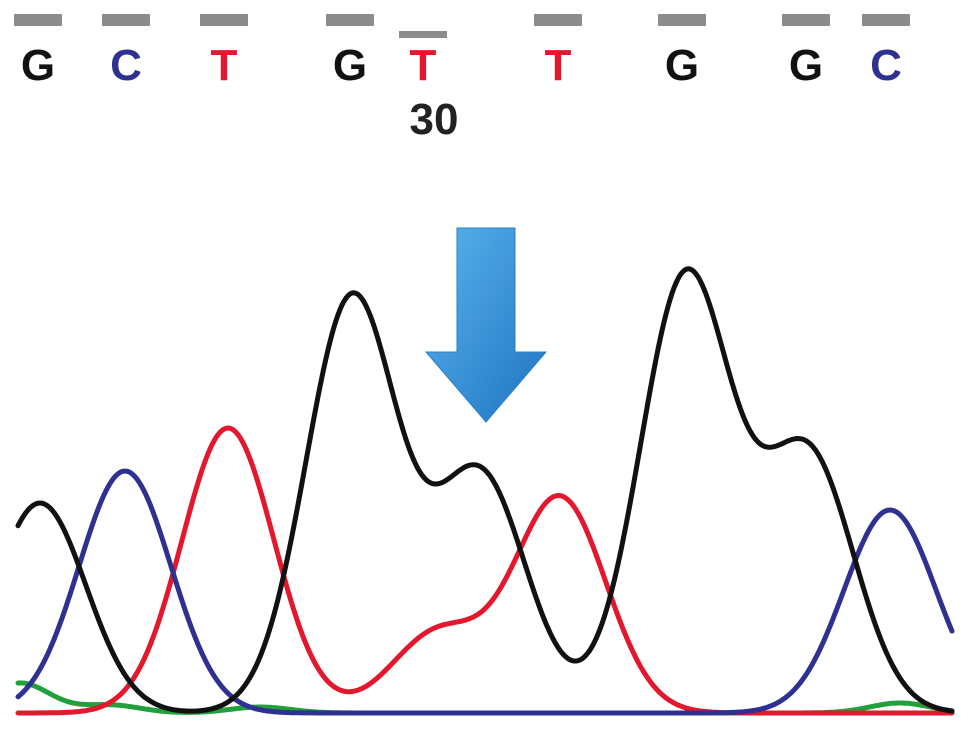 The image size is (969, 731). Describe the element at coordinates (462, 26) in the screenshot. I see `quality-bars` at that location.